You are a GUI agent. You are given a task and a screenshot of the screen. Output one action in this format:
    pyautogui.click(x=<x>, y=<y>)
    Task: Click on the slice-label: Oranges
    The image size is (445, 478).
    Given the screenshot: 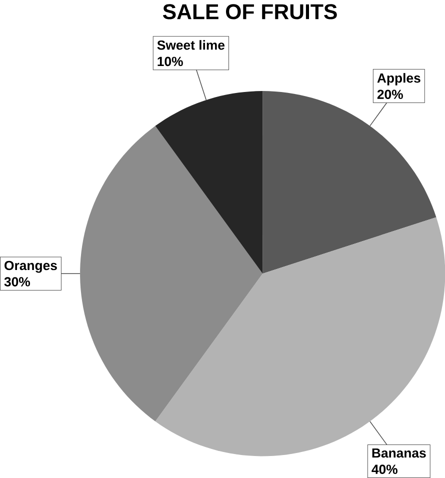 What is the action you would take?
    pyautogui.click(x=30, y=266)
    